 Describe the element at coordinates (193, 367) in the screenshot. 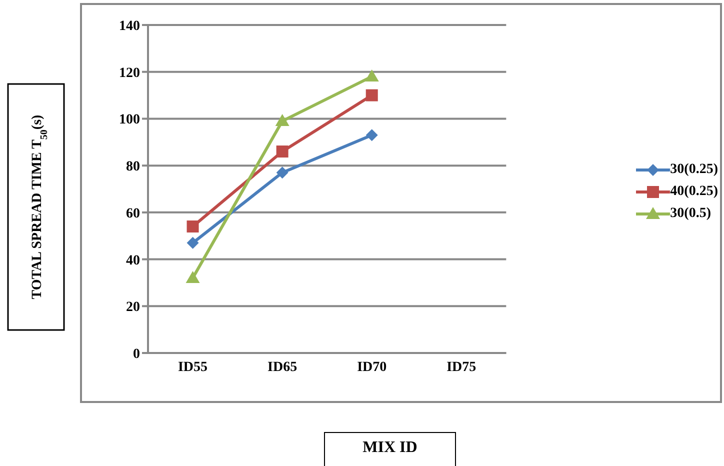

I see `x-tick-label: ID55` at that location.